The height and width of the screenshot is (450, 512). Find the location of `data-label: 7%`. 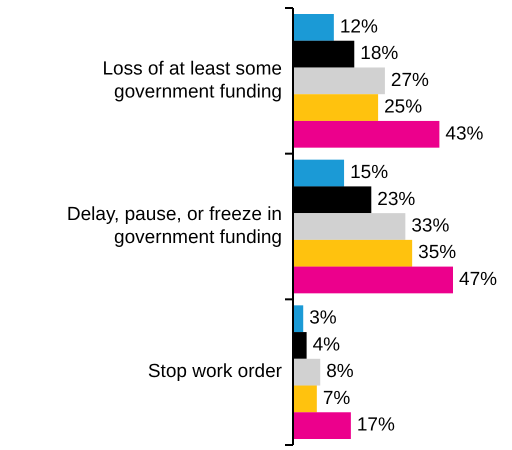

data-label: 7% is located at coordinates (336, 398).